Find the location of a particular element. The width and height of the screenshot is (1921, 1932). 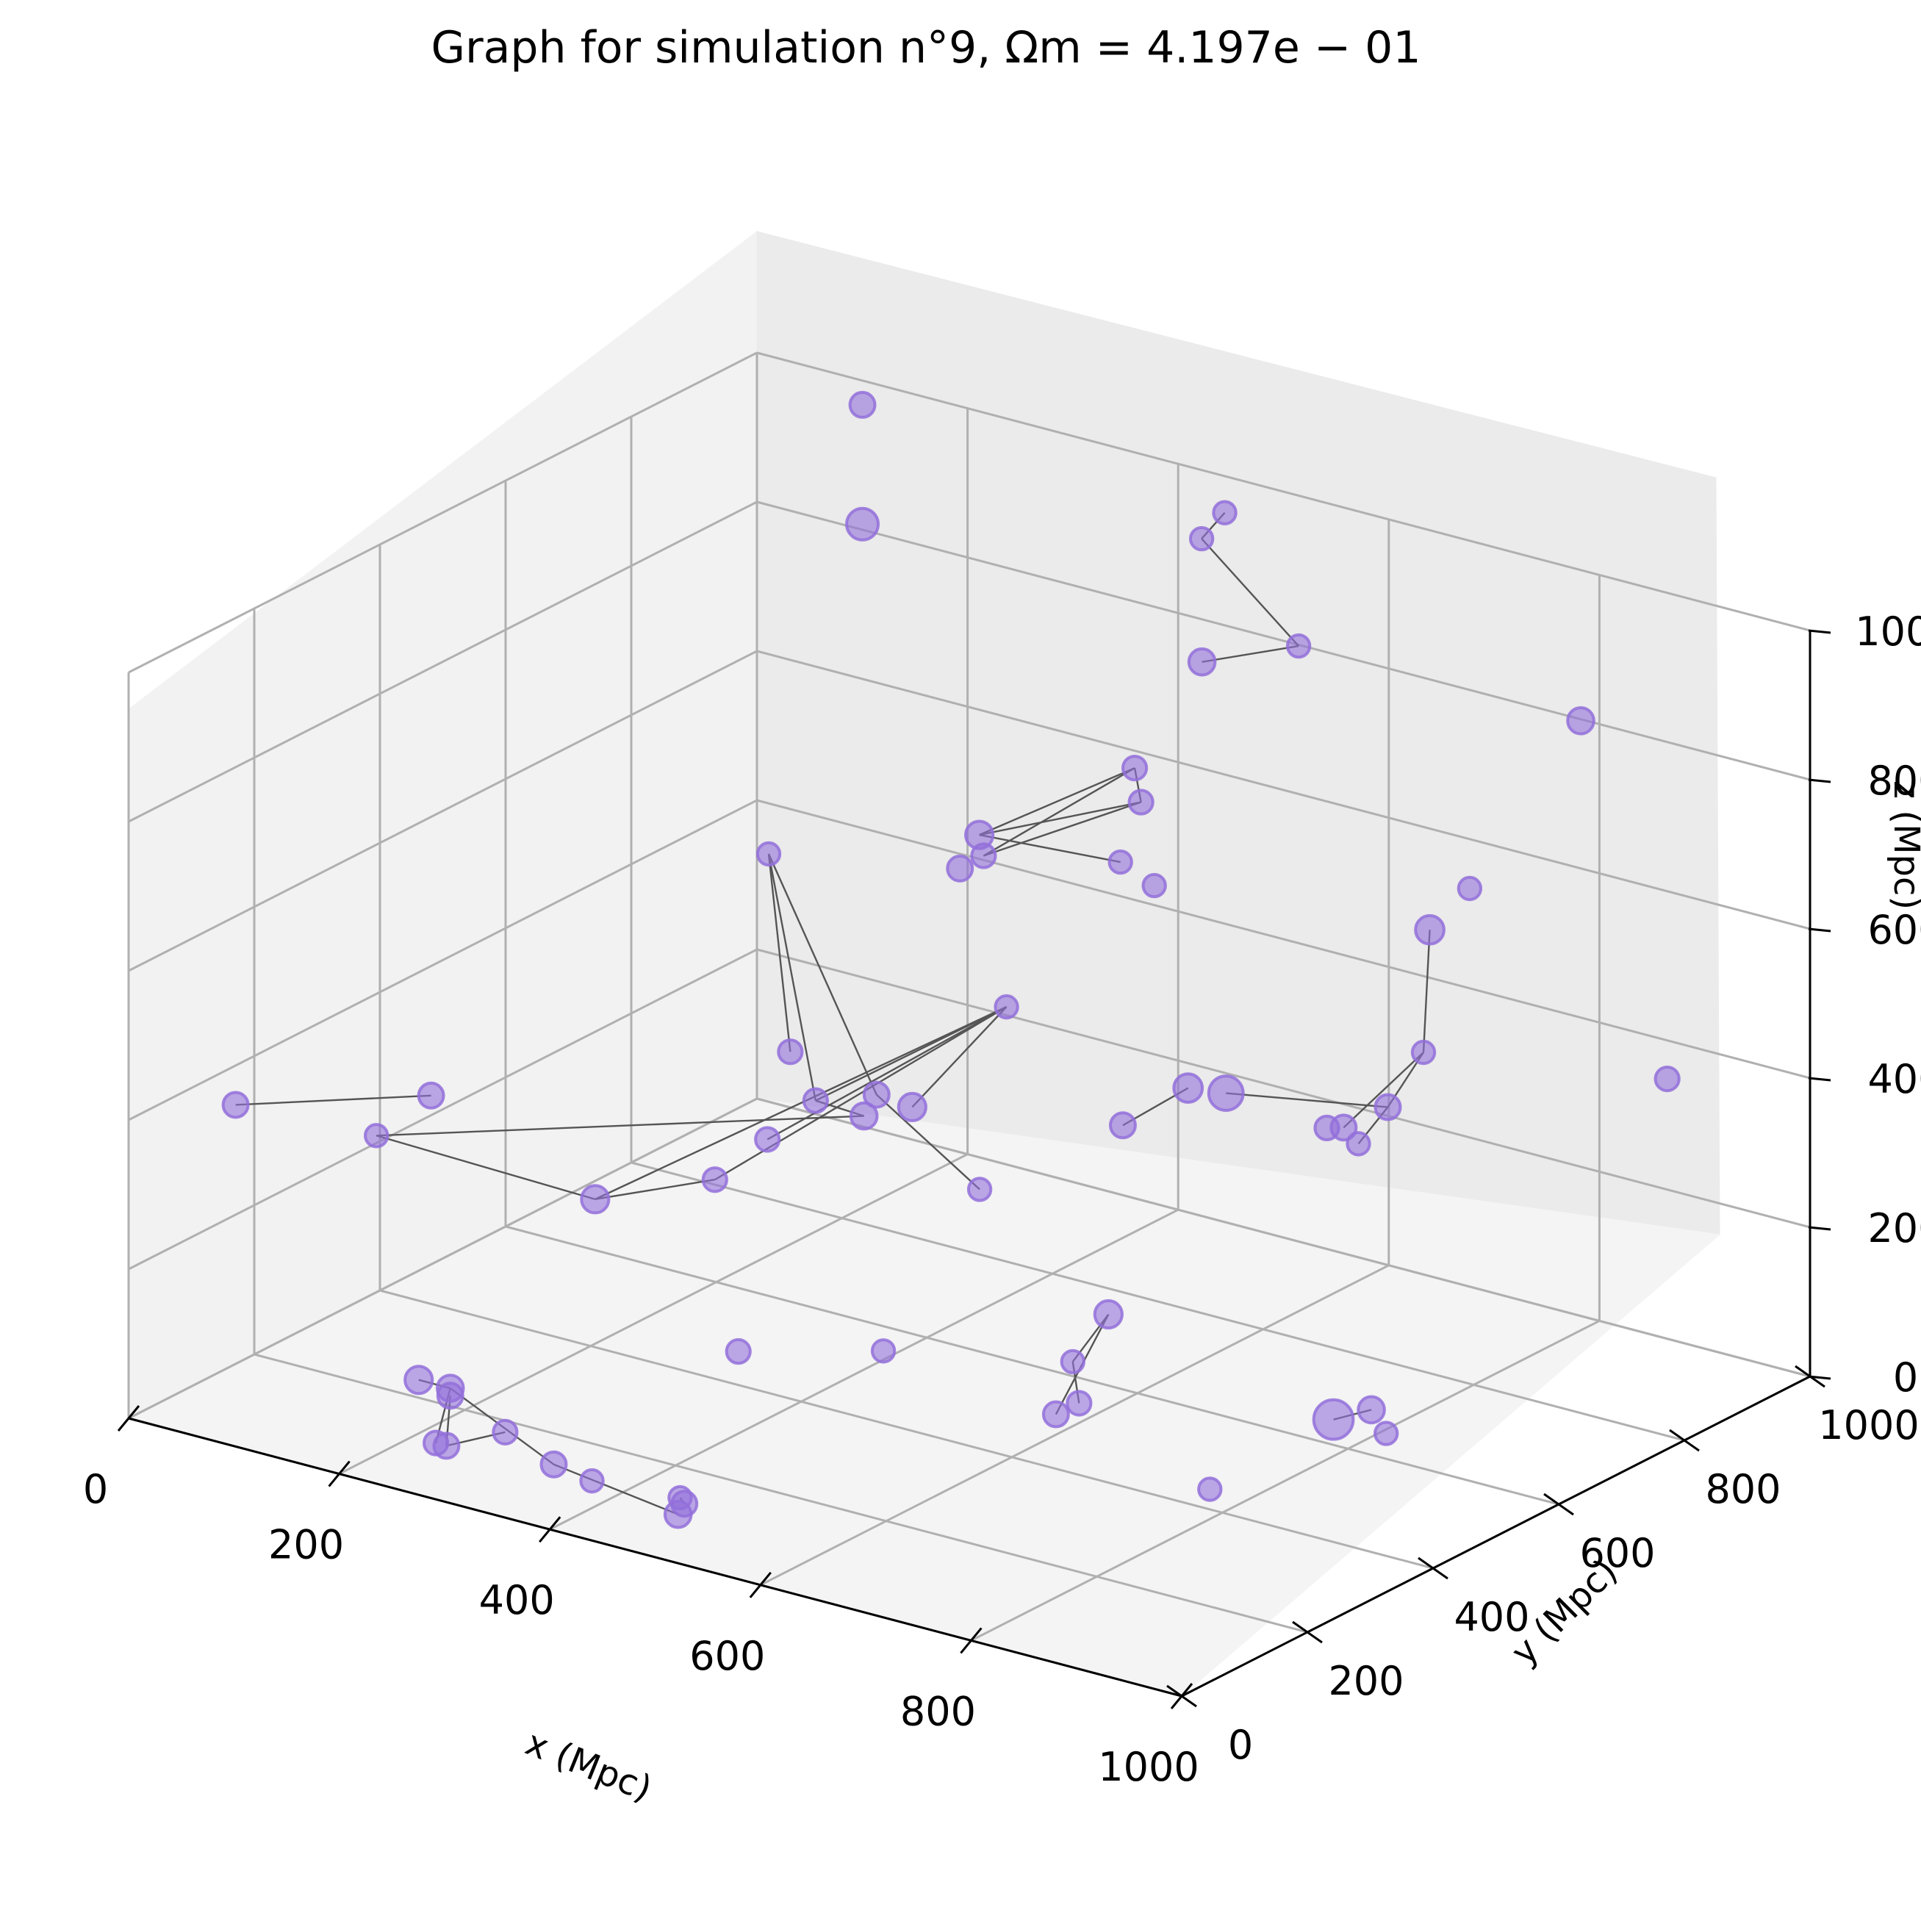

z-tick-label: 600 is located at coordinates (1894, 930).